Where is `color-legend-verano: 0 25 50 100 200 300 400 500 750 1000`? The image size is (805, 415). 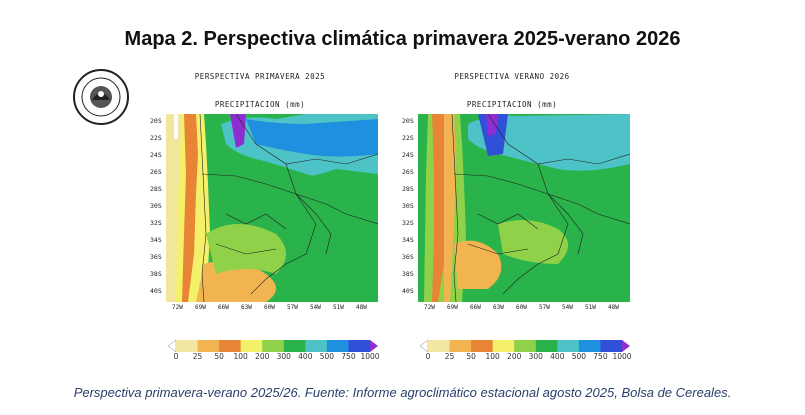
color-legend-verano: 0 25 50 100 200 300 400 500 750 1000 is located at coordinates (525, 354).